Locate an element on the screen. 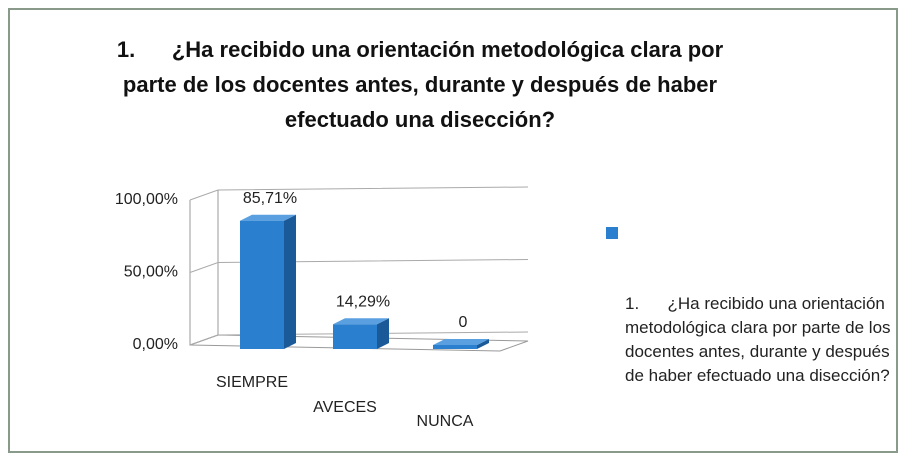 The width and height of the screenshot is (908, 462). x-tick-label: NUNCA is located at coordinates (445, 421).